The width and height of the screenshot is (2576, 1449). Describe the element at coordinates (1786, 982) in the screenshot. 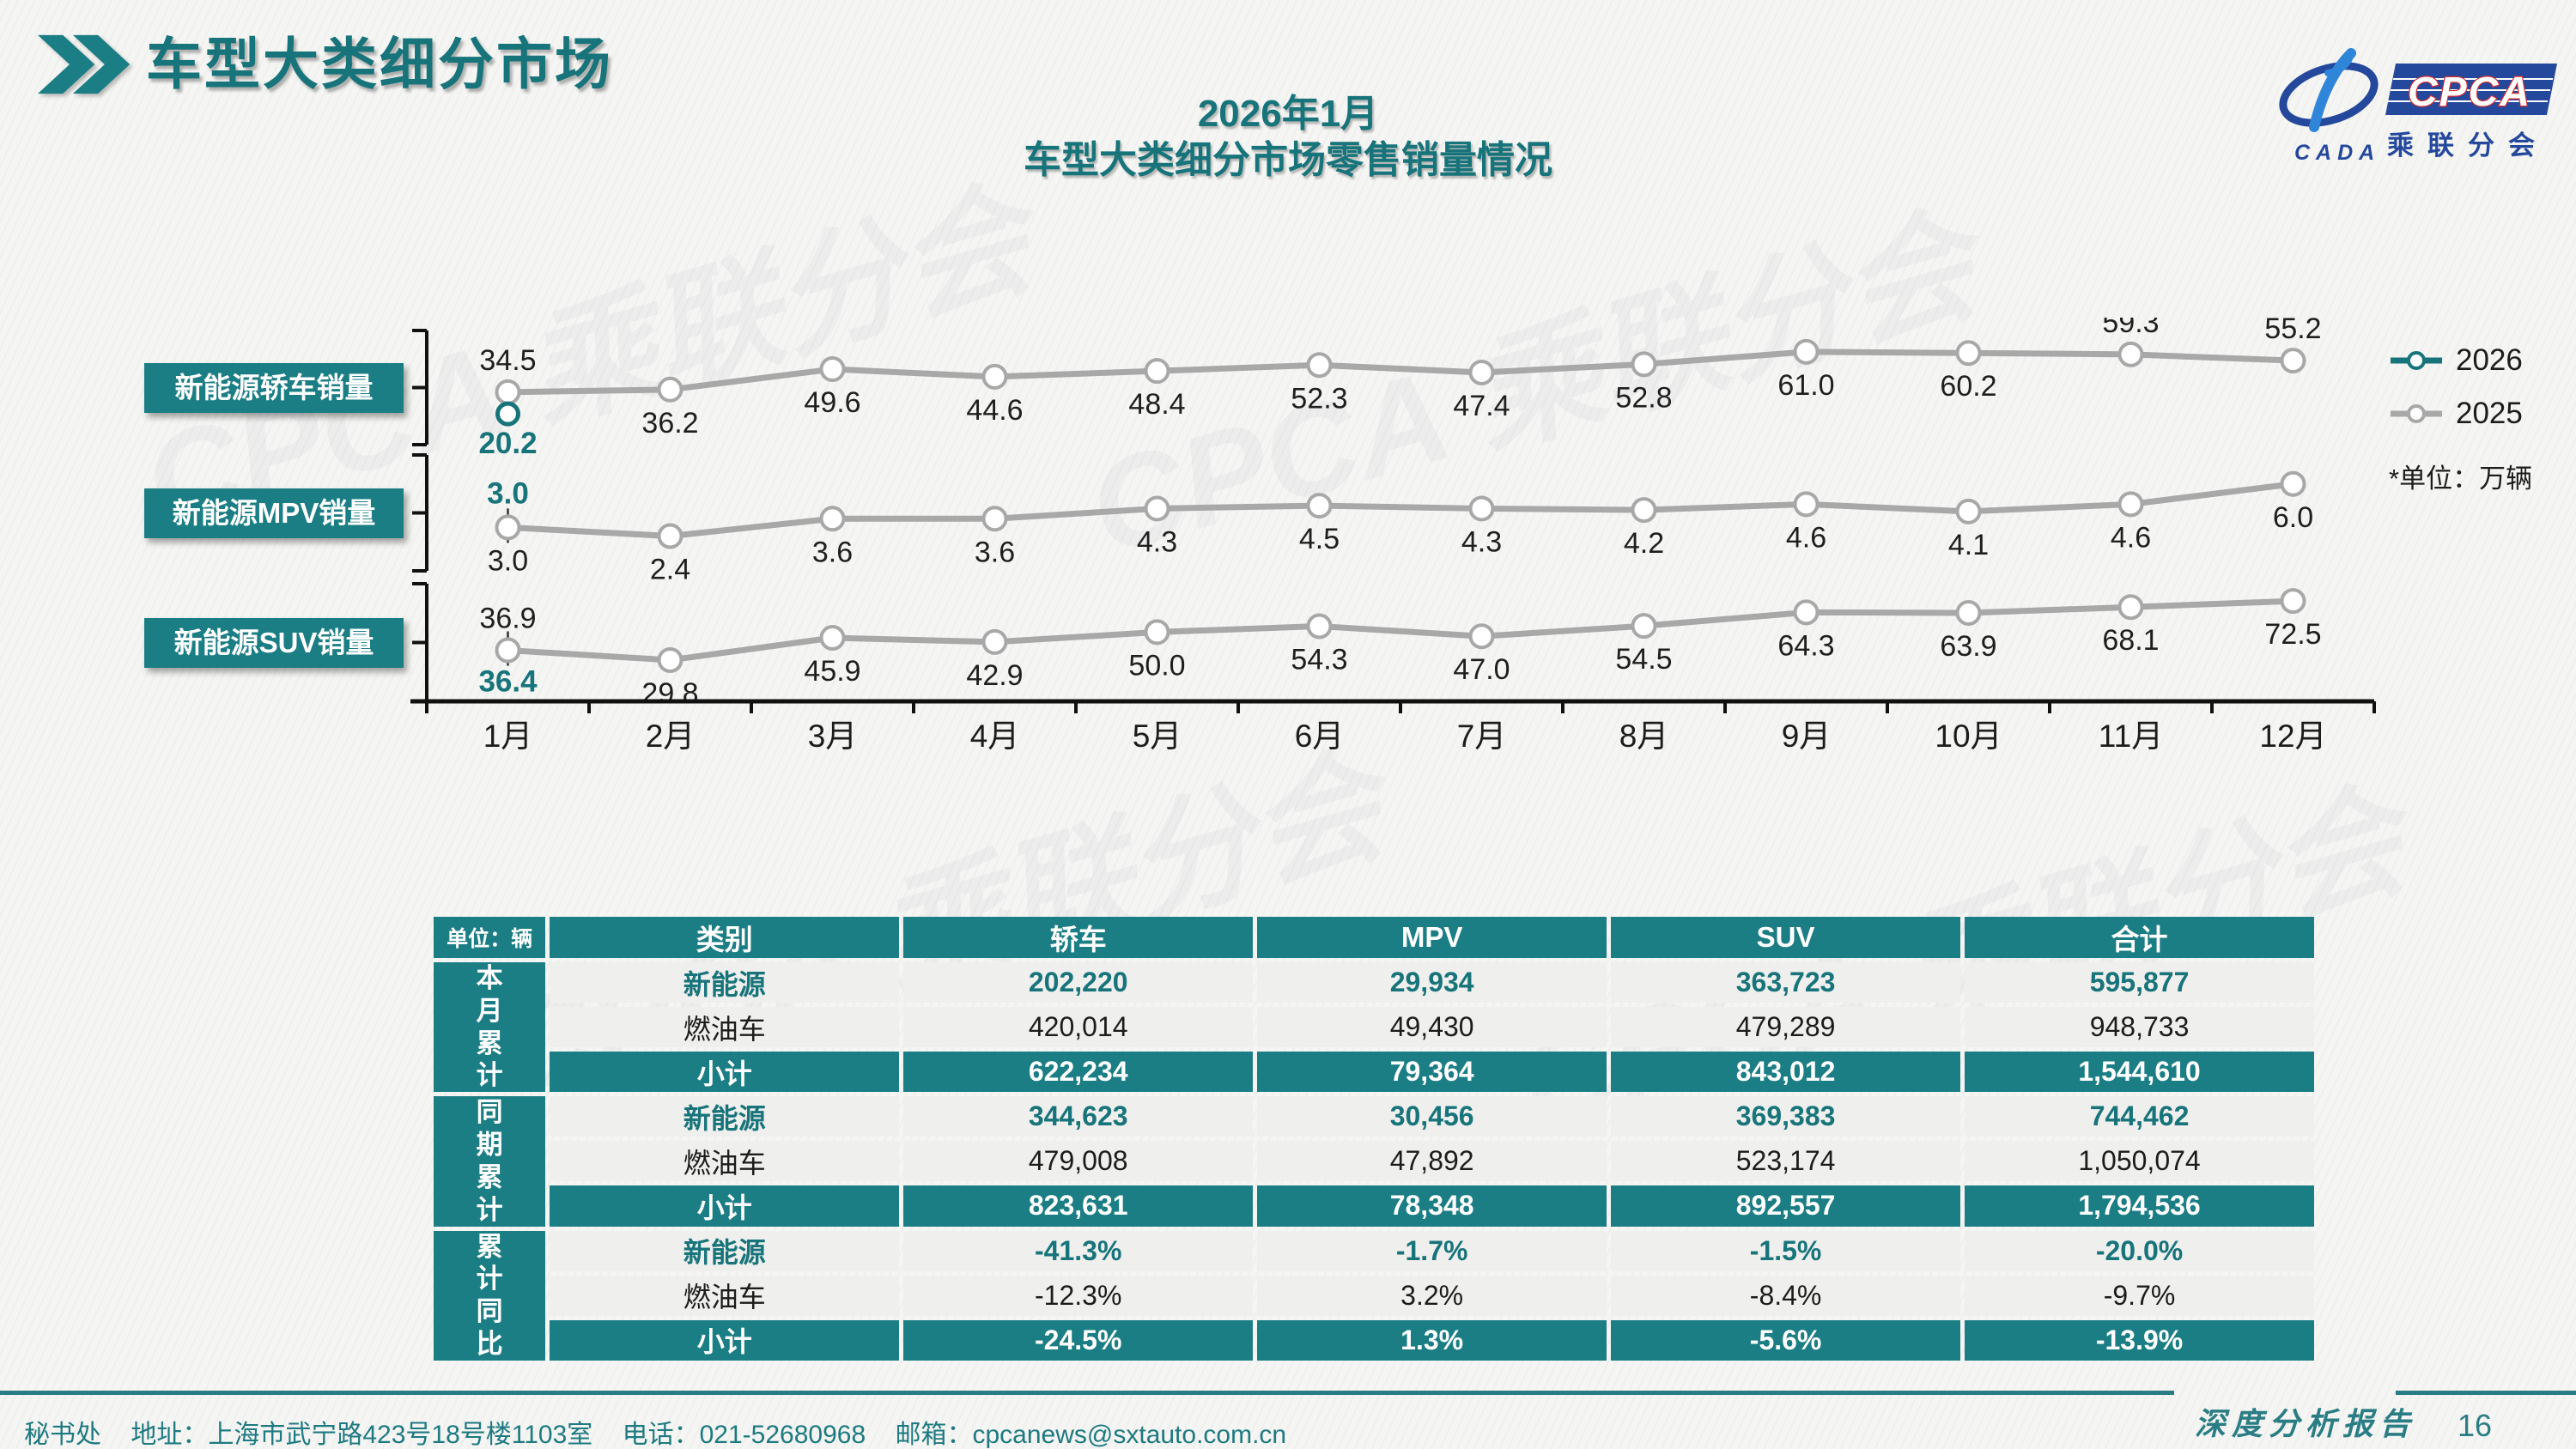

I see `table-cell: 363,723` at that location.